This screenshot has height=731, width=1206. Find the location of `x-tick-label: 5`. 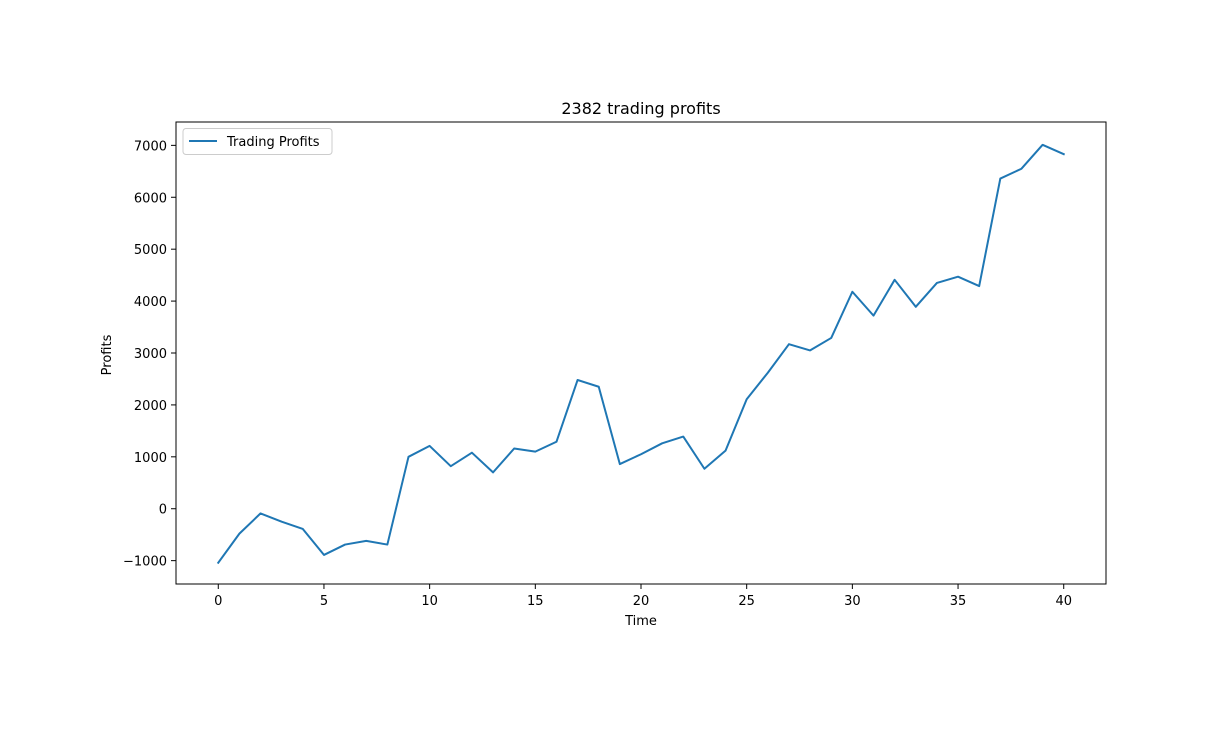

x-tick-label: 5 is located at coordinates (324, 601).